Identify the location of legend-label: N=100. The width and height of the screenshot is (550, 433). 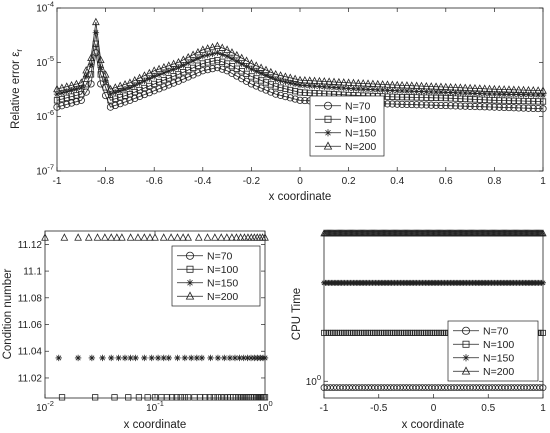
(498, 345).